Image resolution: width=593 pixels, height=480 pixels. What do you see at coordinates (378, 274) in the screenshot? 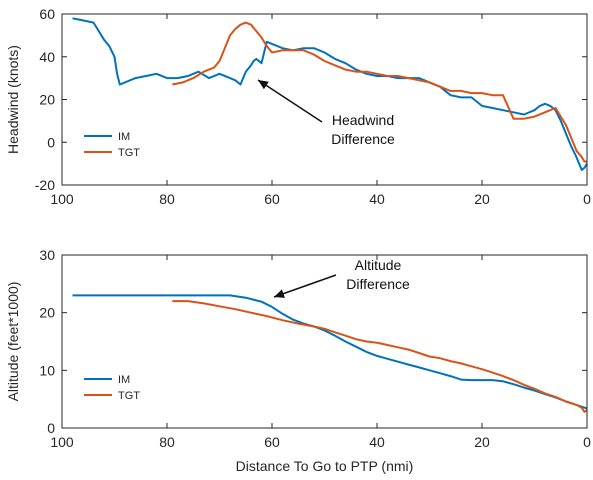
I see `annotation-text: Altitude Difference` at bounding box center [378, 274].